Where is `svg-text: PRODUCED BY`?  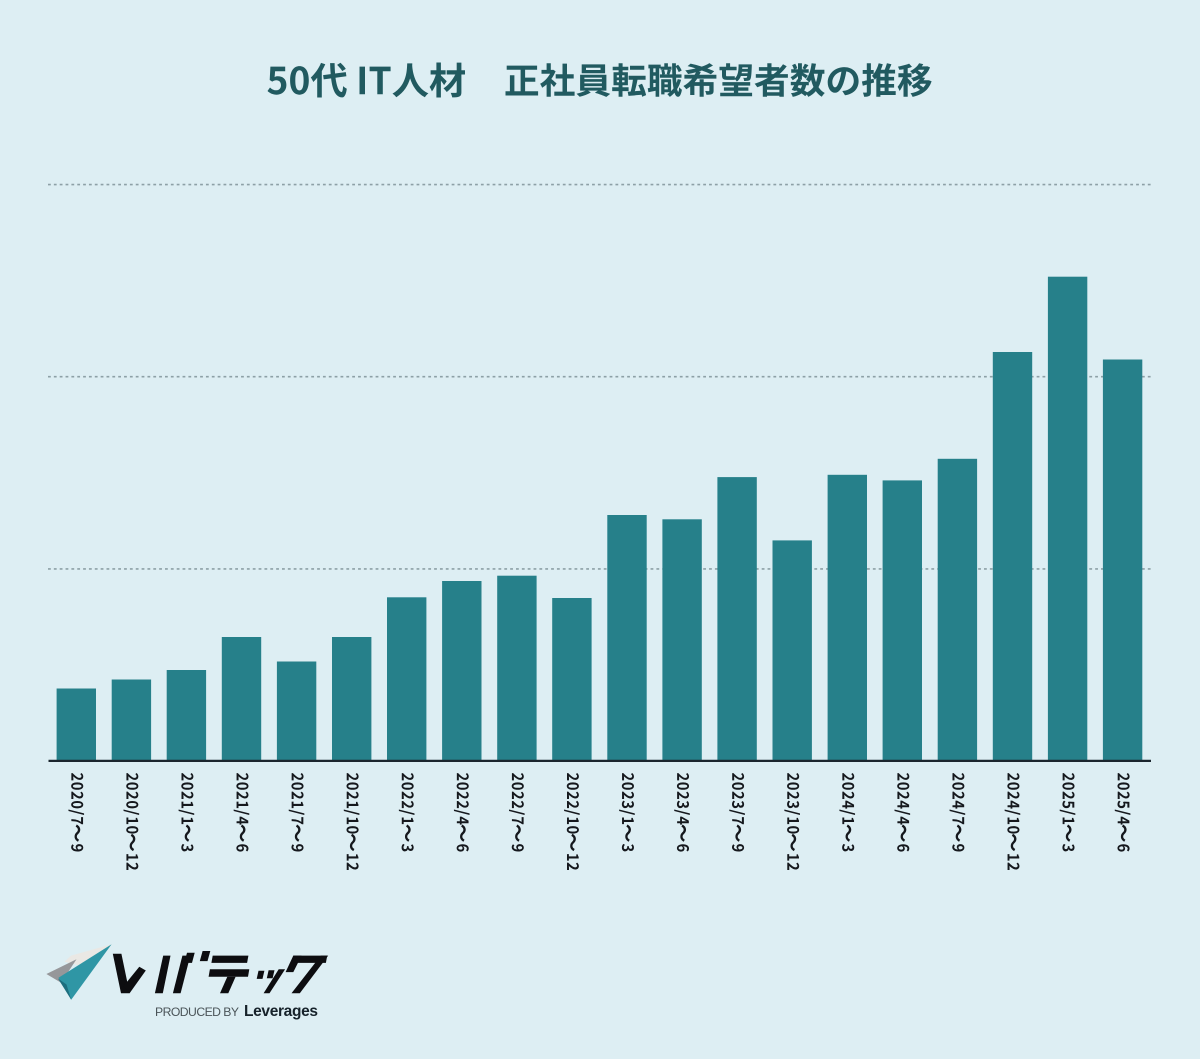
svg-text: PRODUCED BY is located at coordinates (197, 1012).